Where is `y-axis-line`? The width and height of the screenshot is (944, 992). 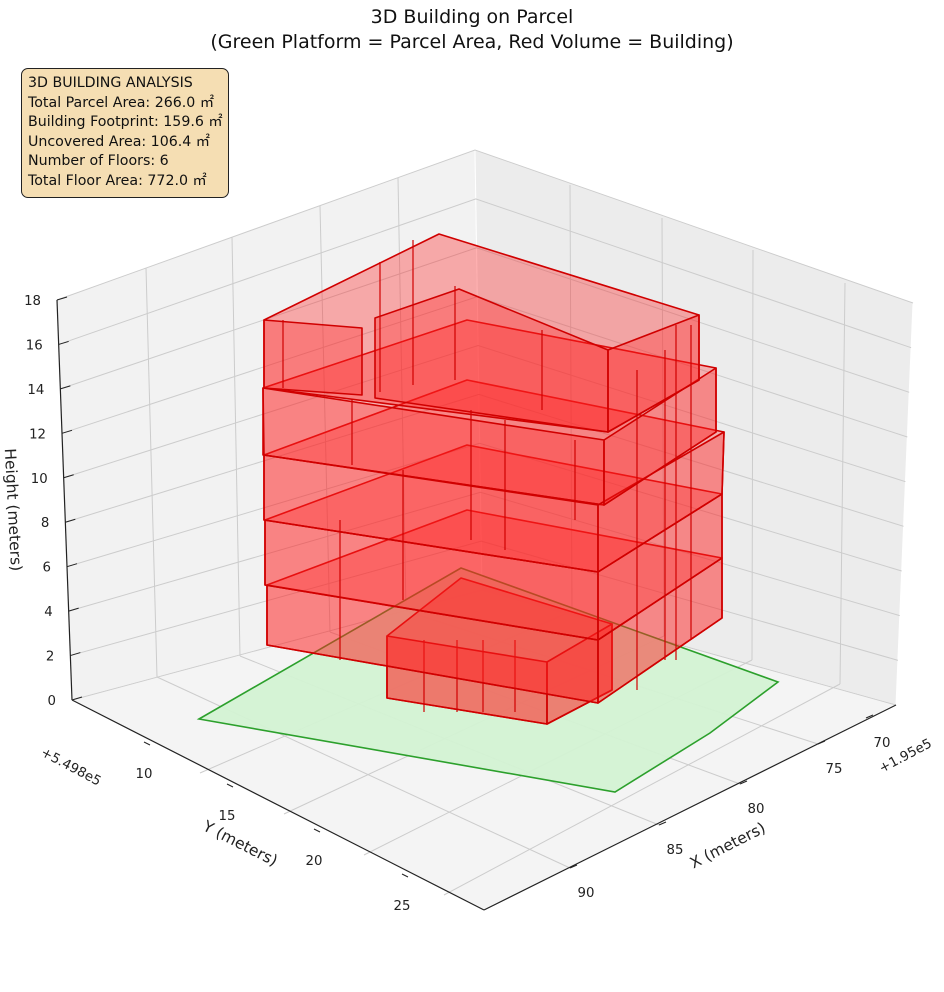
y-axis-line is located at coordinates (278, 805).